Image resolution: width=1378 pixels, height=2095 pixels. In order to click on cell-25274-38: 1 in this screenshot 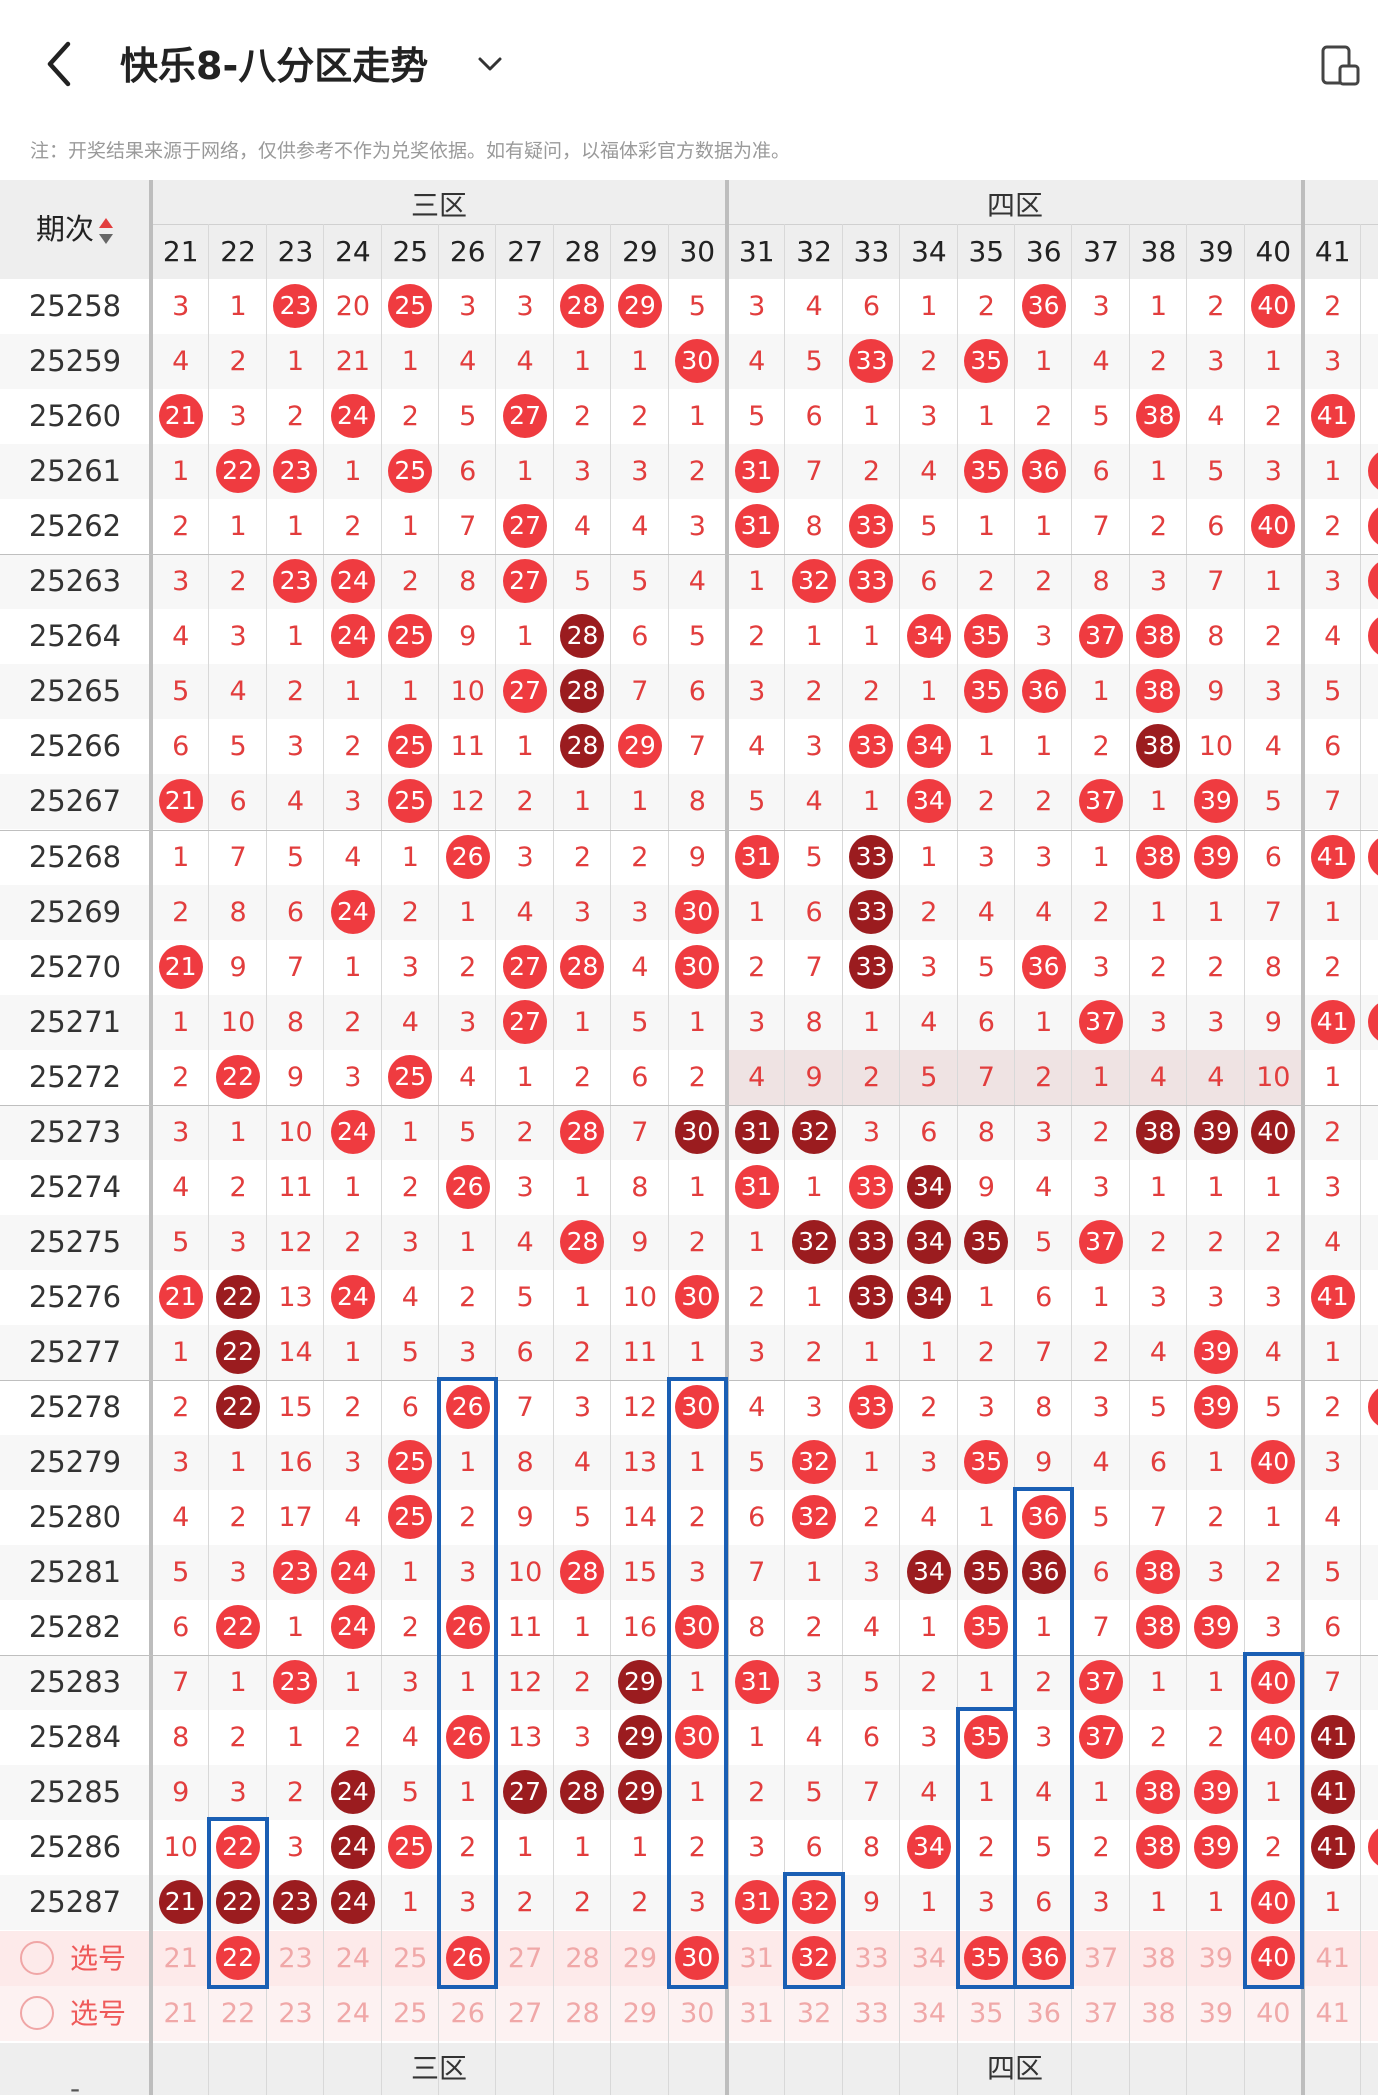, I will do `click(1158, 1187)`.